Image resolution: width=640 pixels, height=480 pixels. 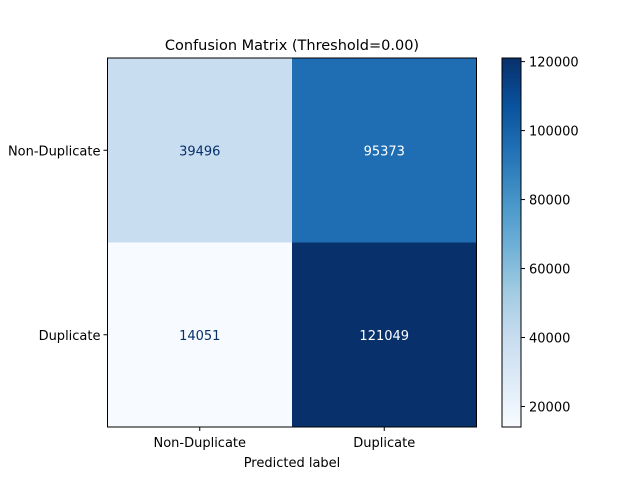 I want to click on cell-value-label: 95373, so click(x=384, y=151).